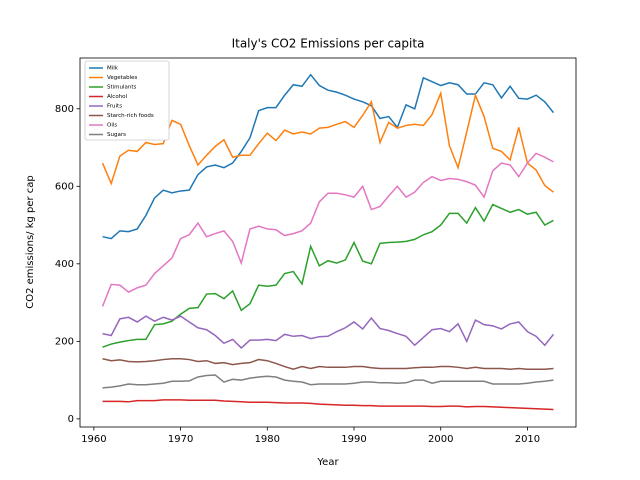 Image resolution: width=640 pixels, height=480 pixels. Describe the element at coordinates (122, 88) in the screenshot. I see `legend-label: Stimulants` at that location.